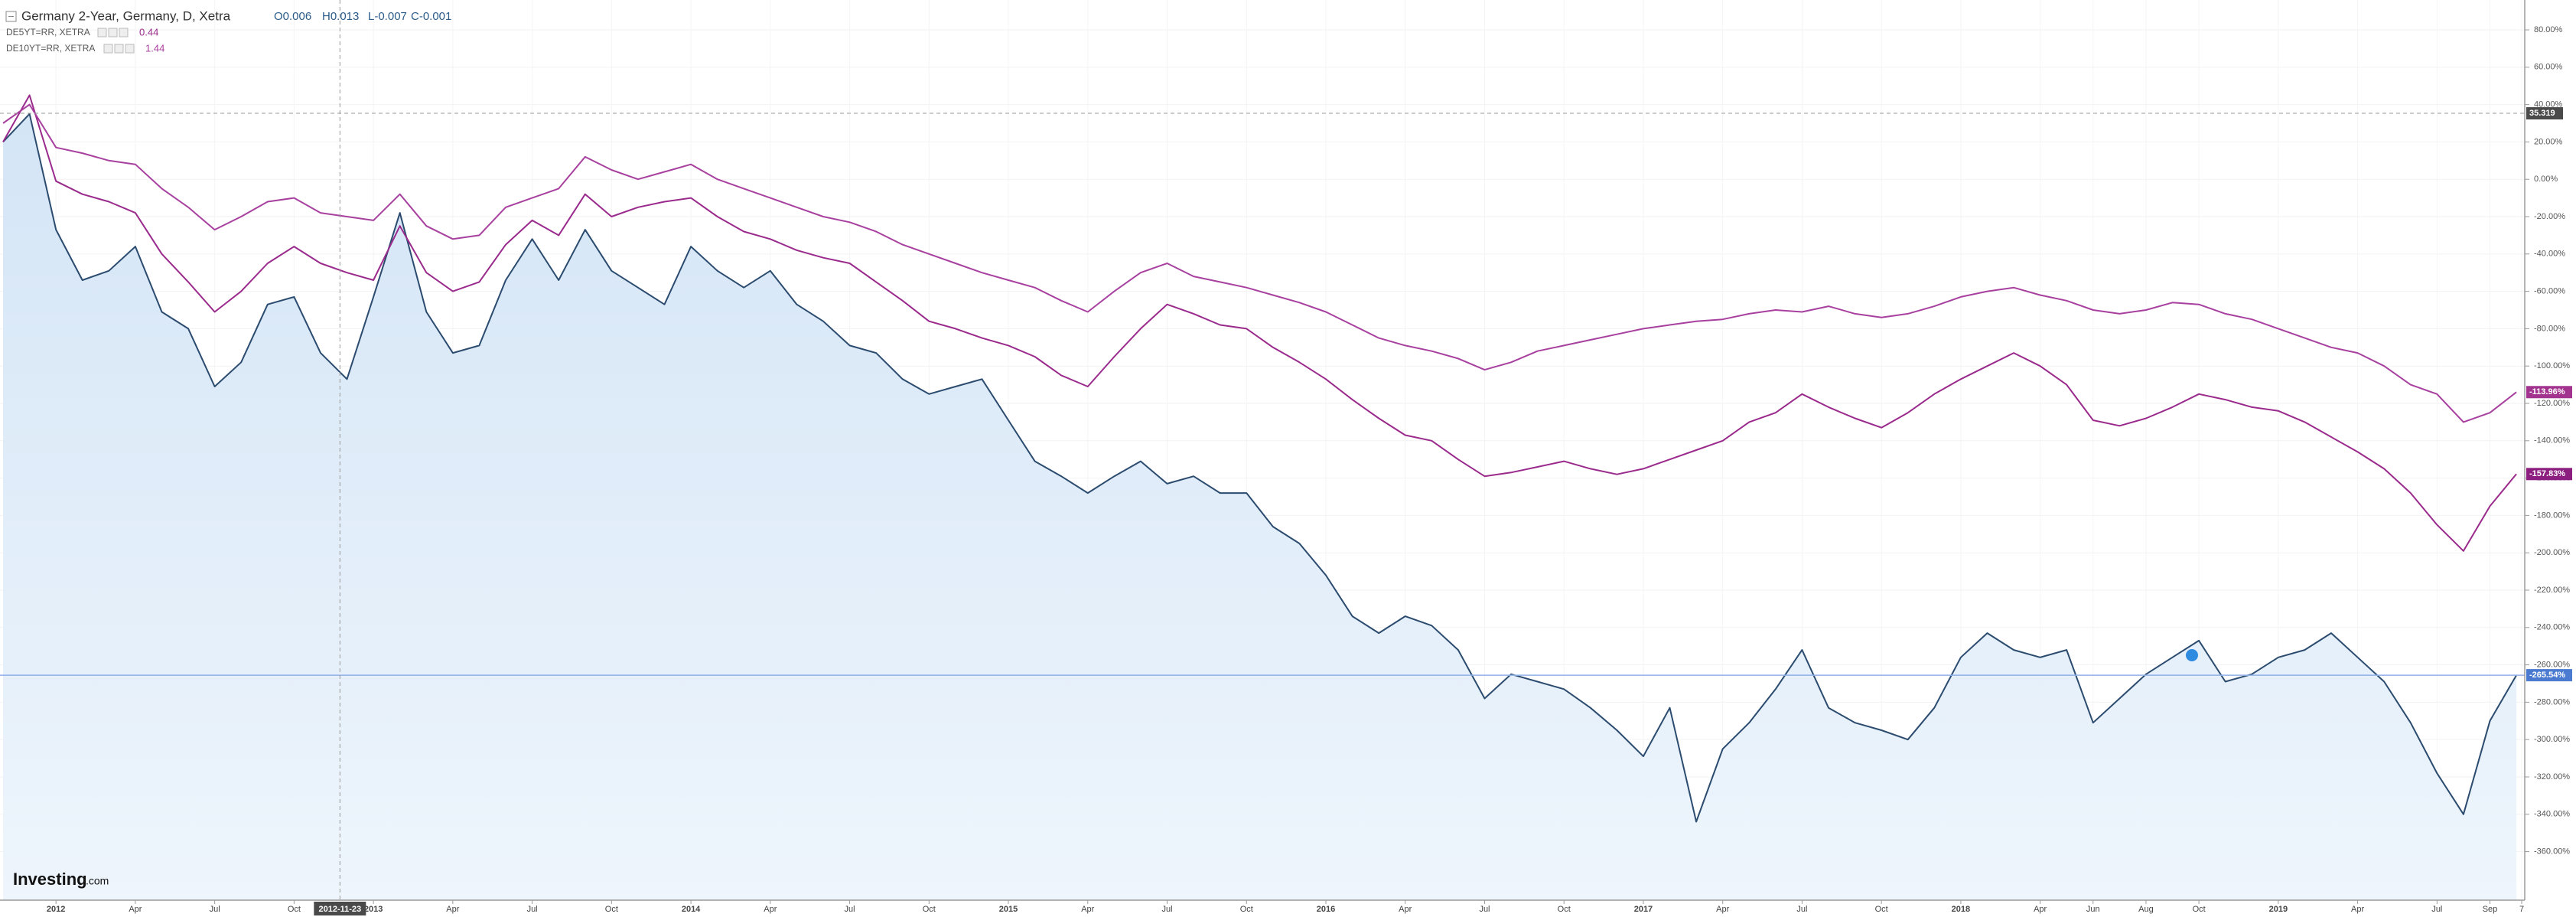 The width and height of the screenshot is (2576, 917). I want to click on x-tick-label: 2014, so click(692, 909).